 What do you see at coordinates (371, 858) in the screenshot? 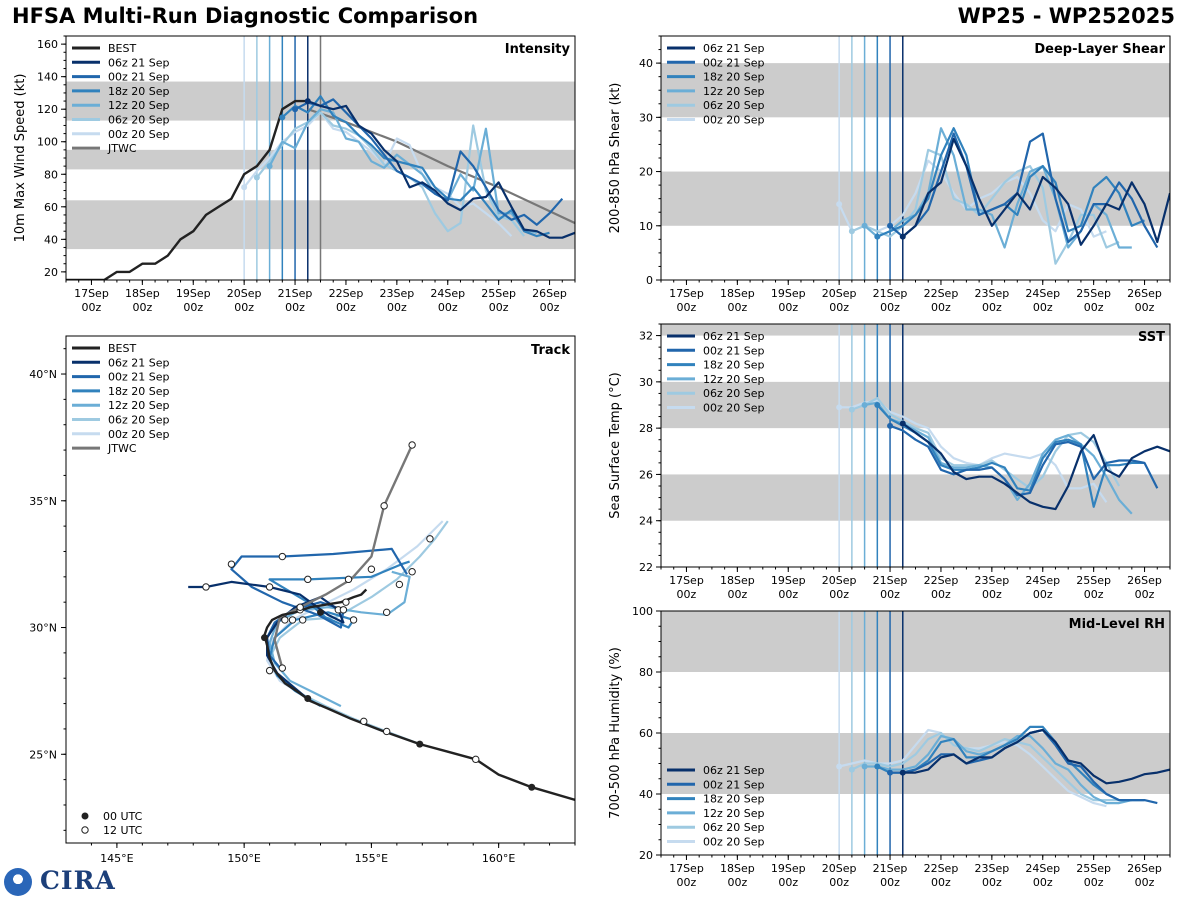
I see `x-tick-label: 155°E` at bounding box center [371, 858].